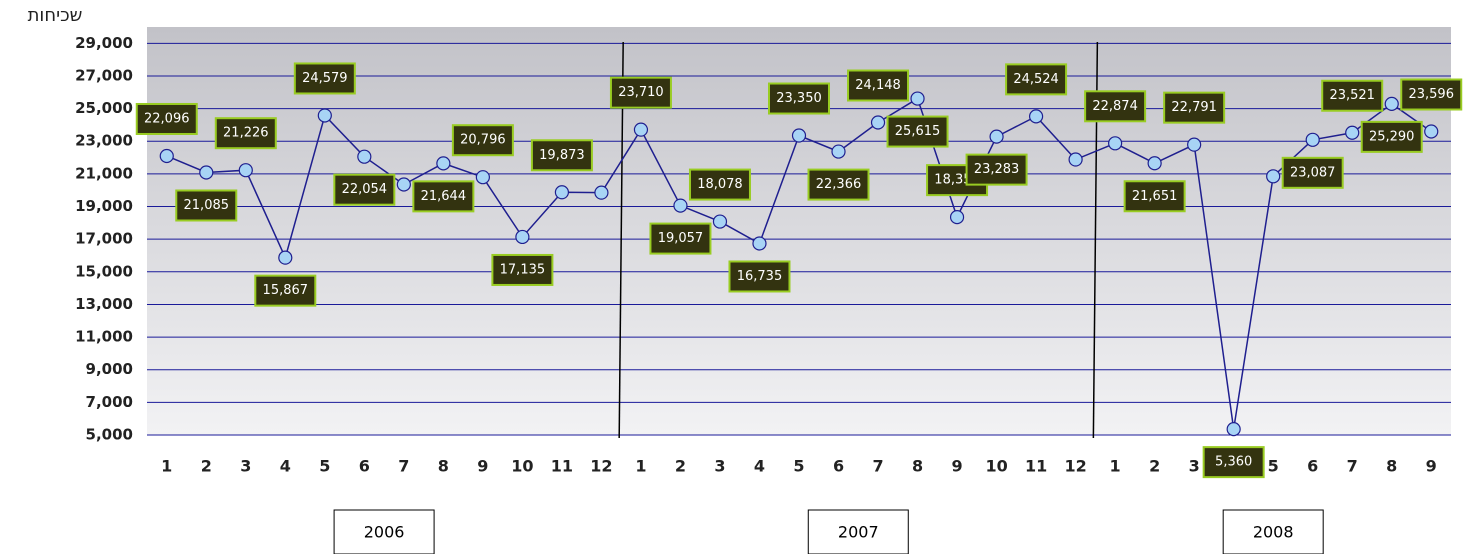  I want to click on y-tick-label: 5,000, so click(109, 435).